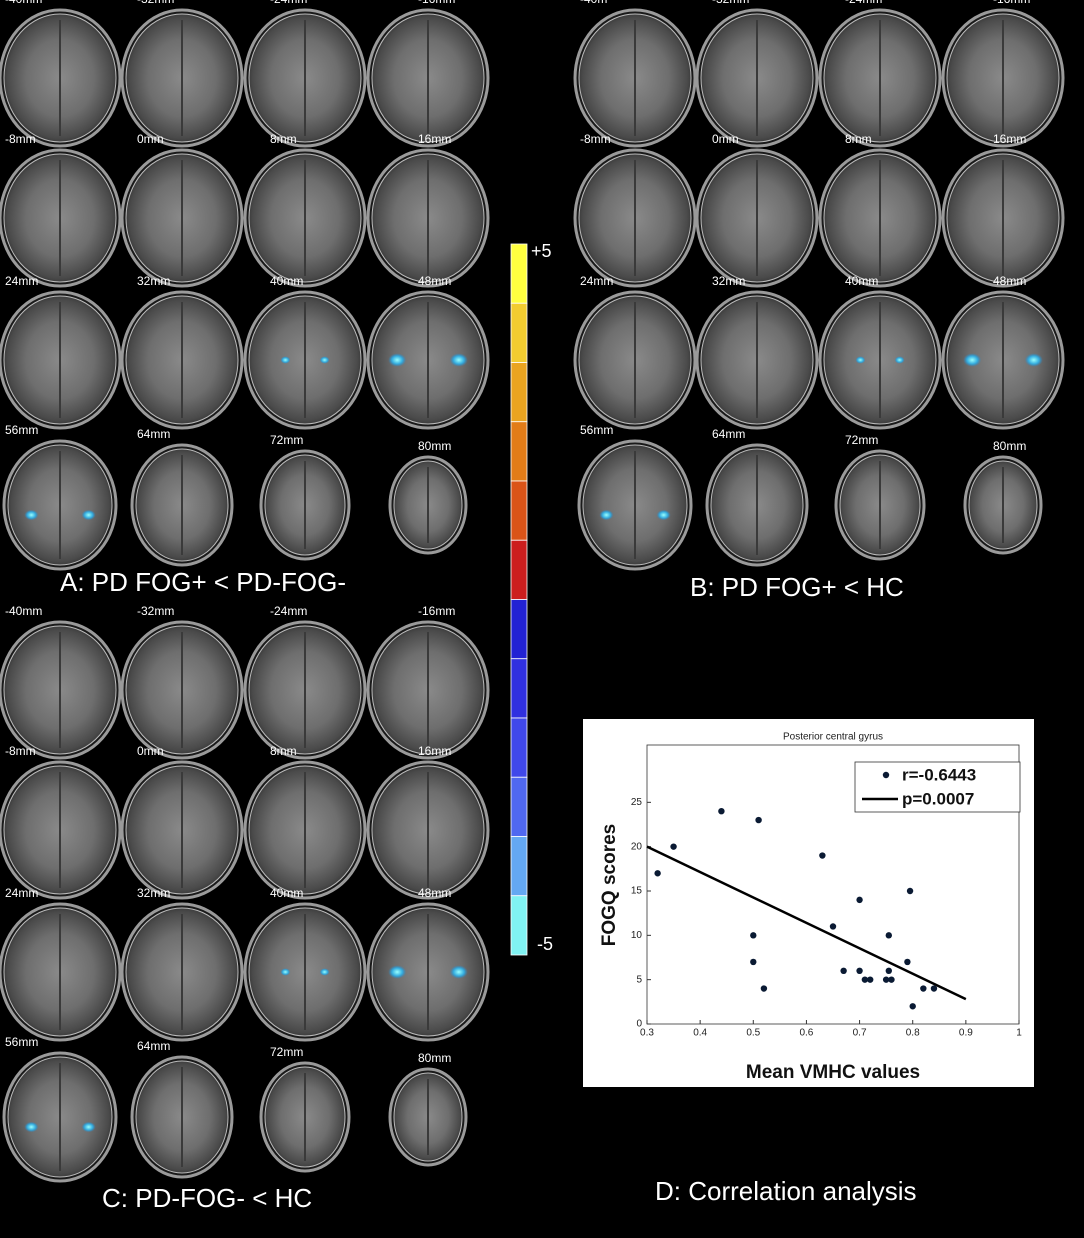 Image resolution: width=1084 pixels, height=1238 pixels. I want to click on panel-title: B: PD FOG+ < HC, so click(797, 587).